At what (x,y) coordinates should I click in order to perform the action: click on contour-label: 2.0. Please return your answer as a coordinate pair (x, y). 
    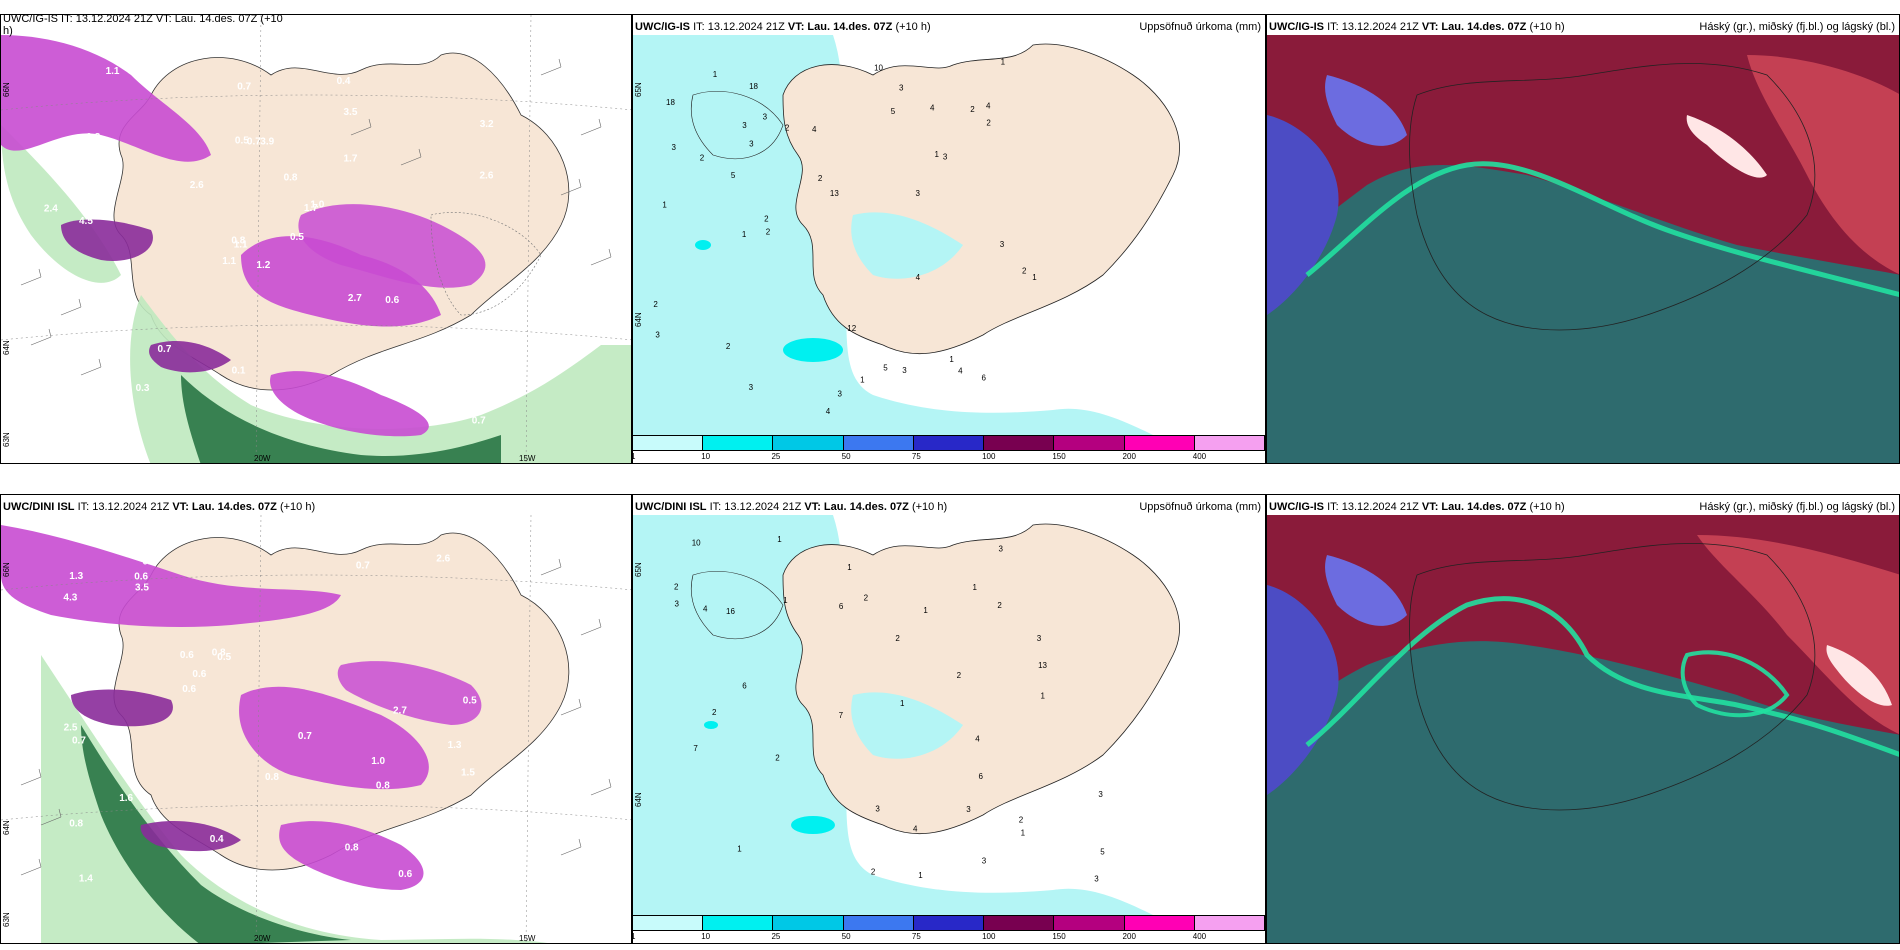
    Looking at the image, I should click on (343, 546).